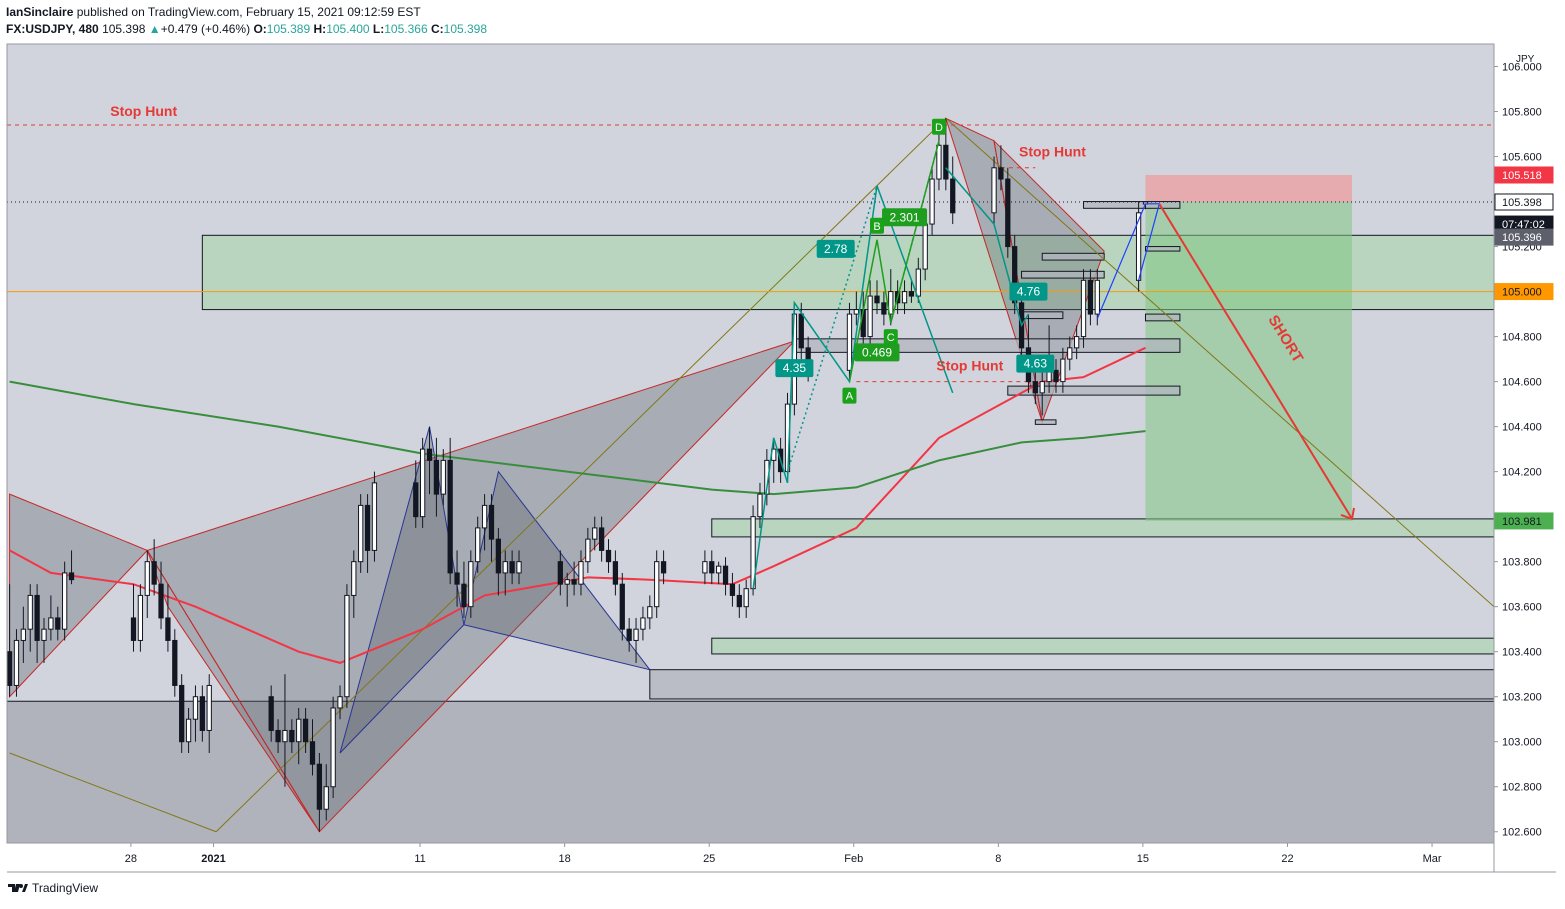  Describe the element at coordinates (52, 29) in the screenshot. I see `symbol-label: FX:USDJPY, 480` at that location.